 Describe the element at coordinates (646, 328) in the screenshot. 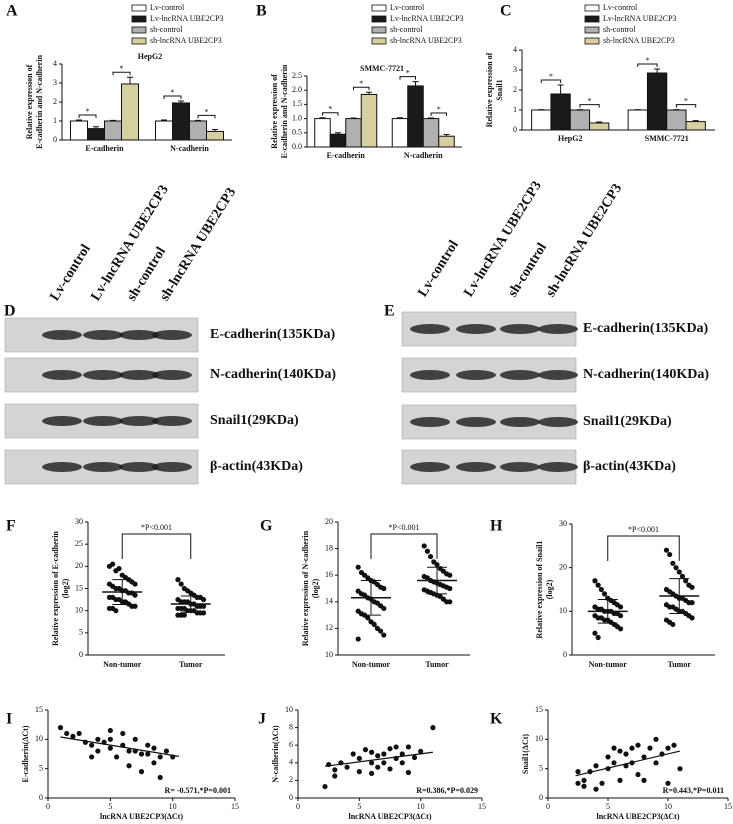

I see `protein-label: E-cadherin(135KDa)` at that location.